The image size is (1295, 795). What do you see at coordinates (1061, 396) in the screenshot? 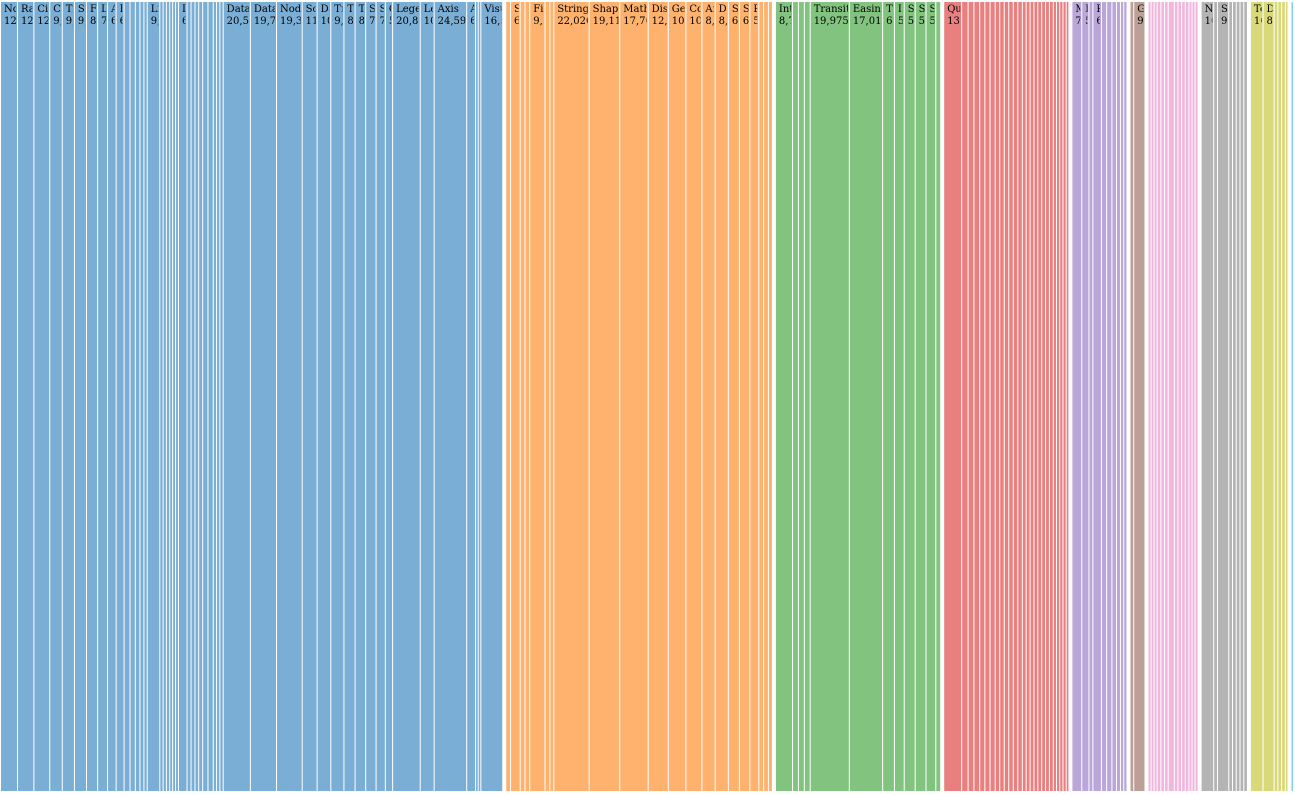
I see `treemap-cell: w: 2,500` at bounding box center [1061, 396].